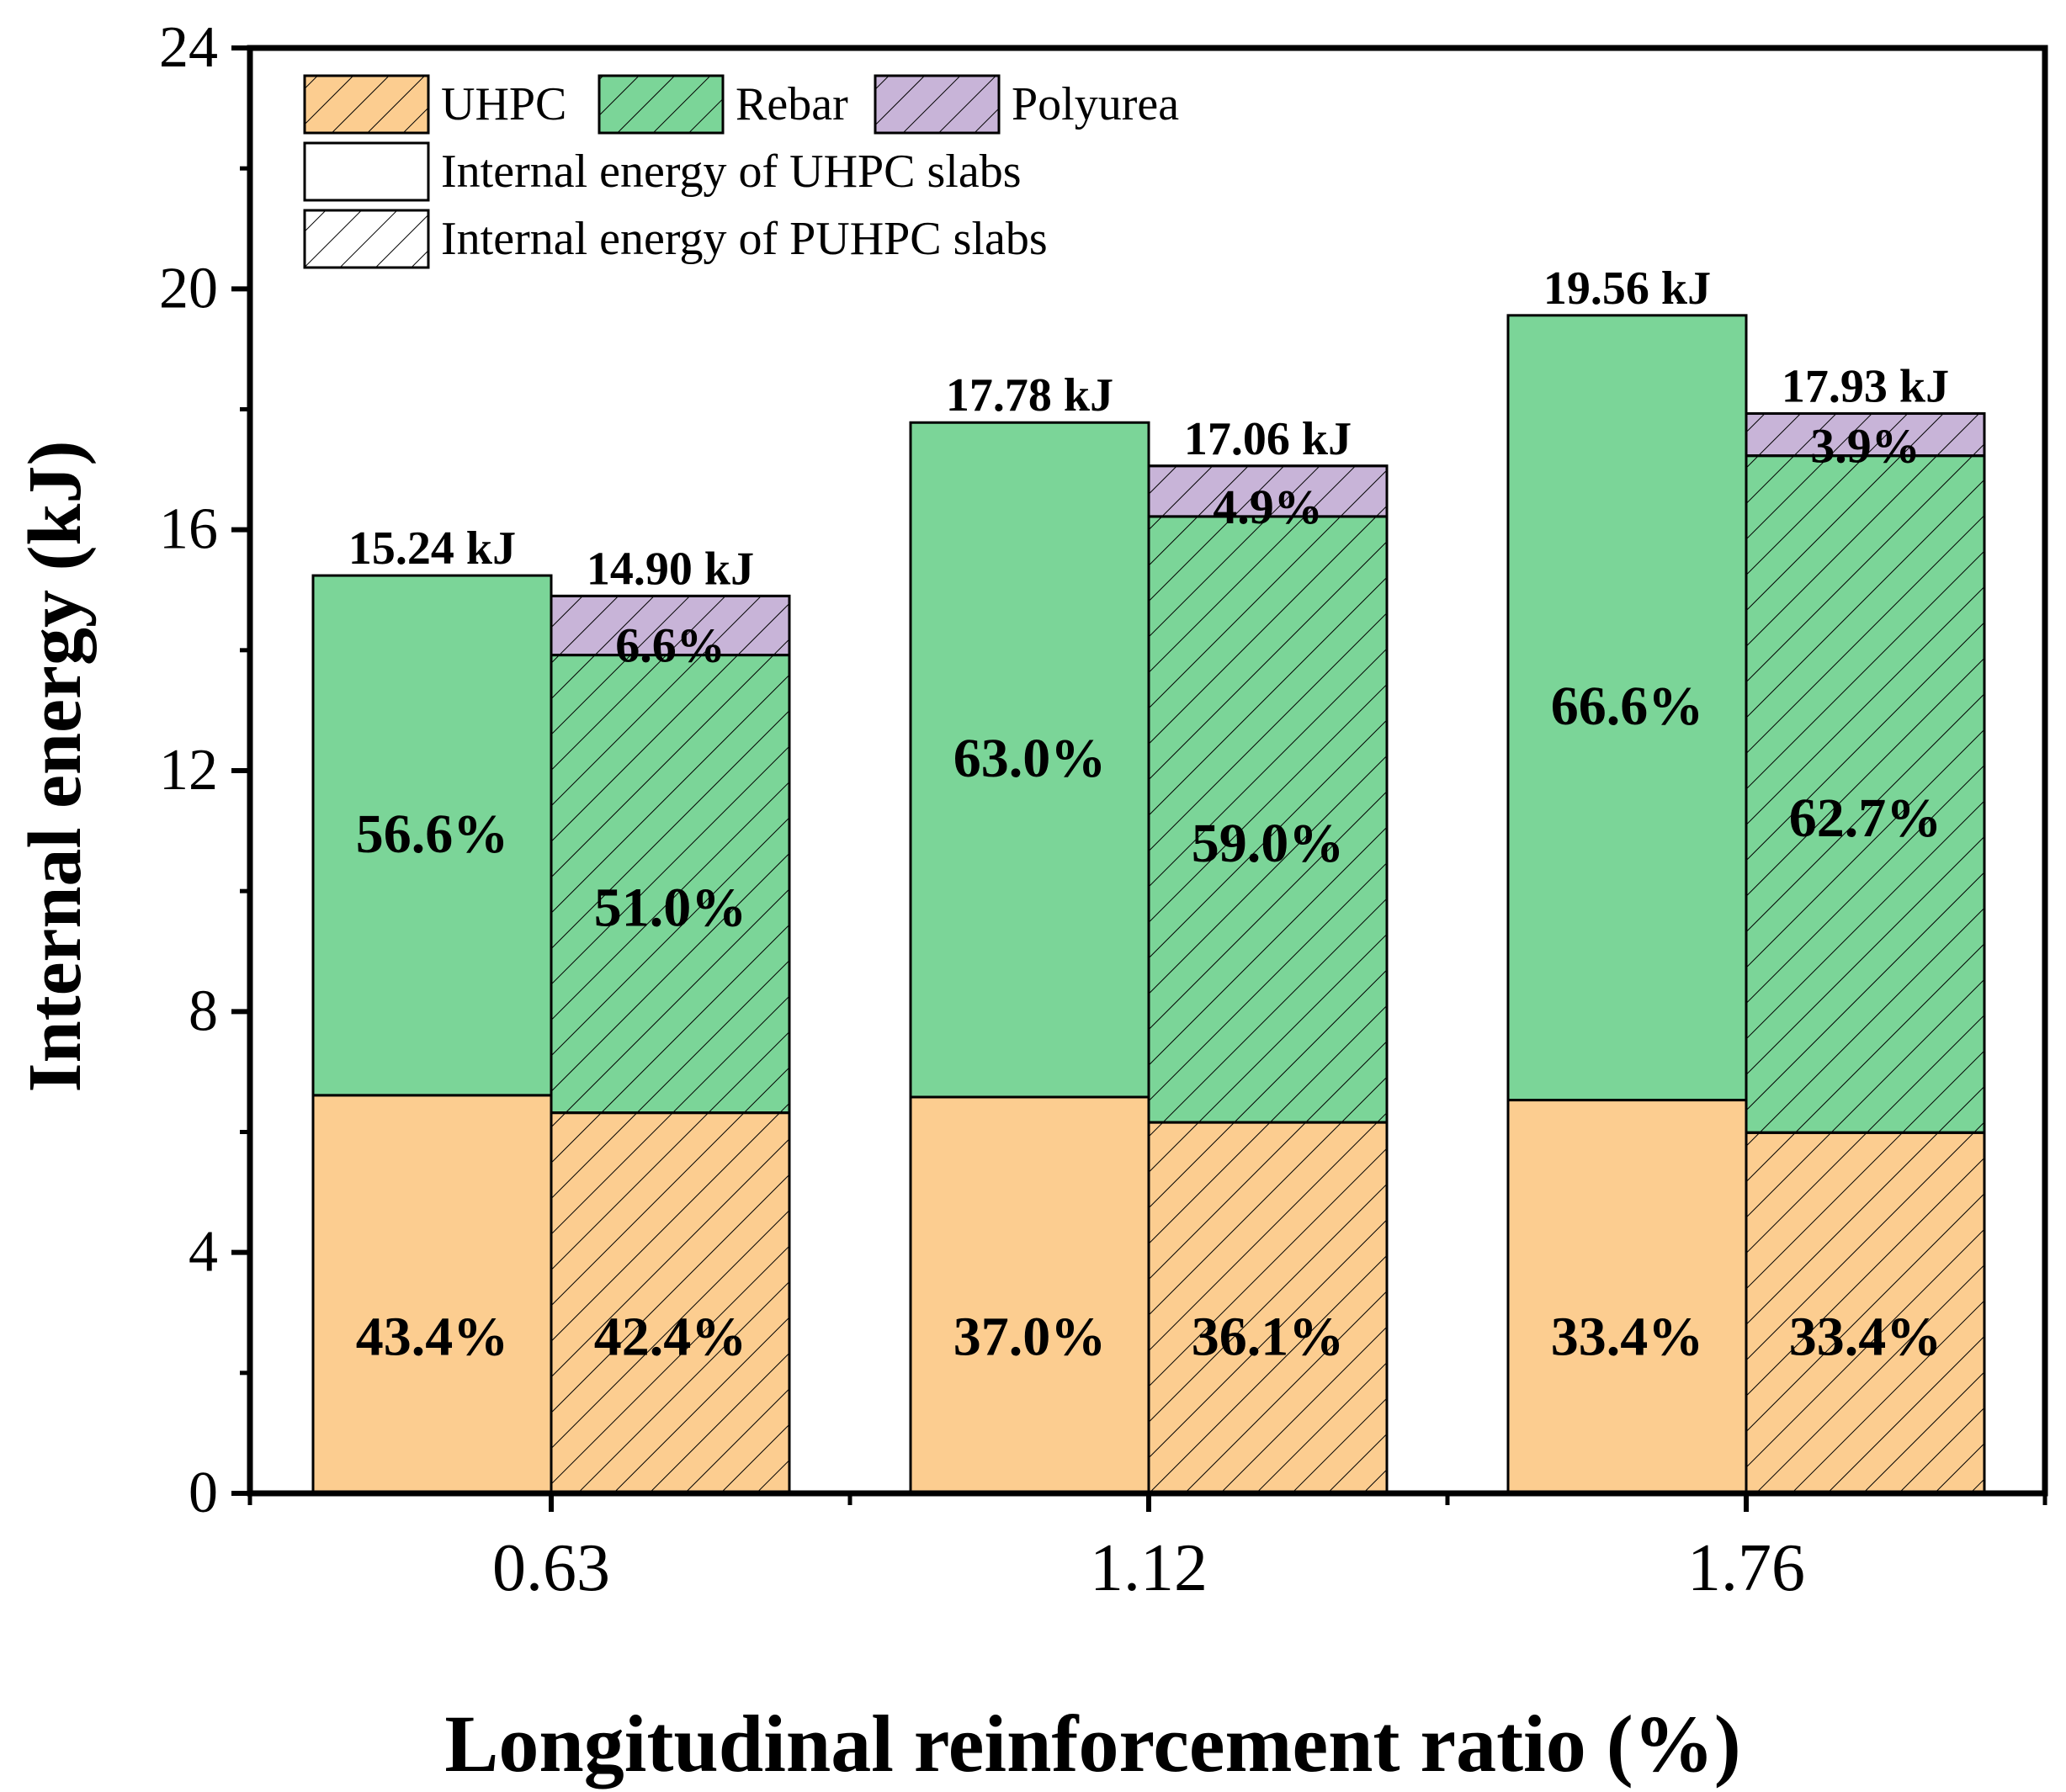  What do you see at coordinates (670, 908) in the screenshot?
I see `segment-label: 51.0%` at bounding box center [670, 908].